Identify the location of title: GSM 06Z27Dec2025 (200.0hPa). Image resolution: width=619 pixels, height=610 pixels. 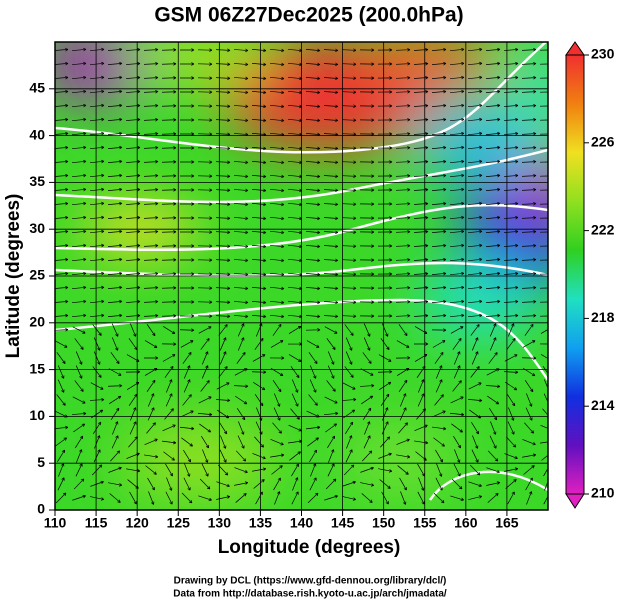
(308, 15).